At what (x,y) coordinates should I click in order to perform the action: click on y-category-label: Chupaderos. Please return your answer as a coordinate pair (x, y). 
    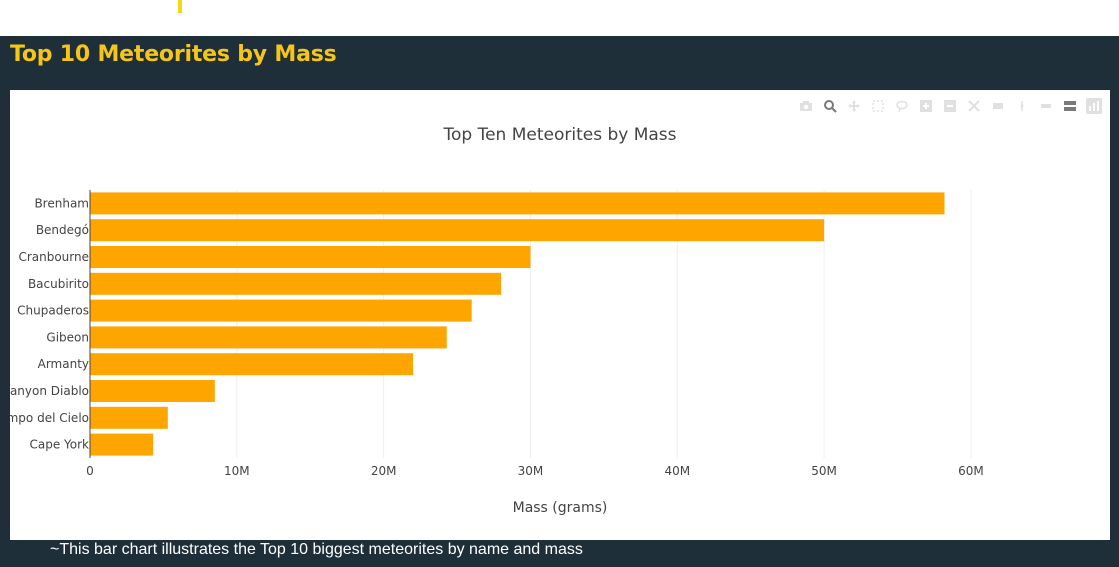
    Looking at the image, I should click on (53, 311).